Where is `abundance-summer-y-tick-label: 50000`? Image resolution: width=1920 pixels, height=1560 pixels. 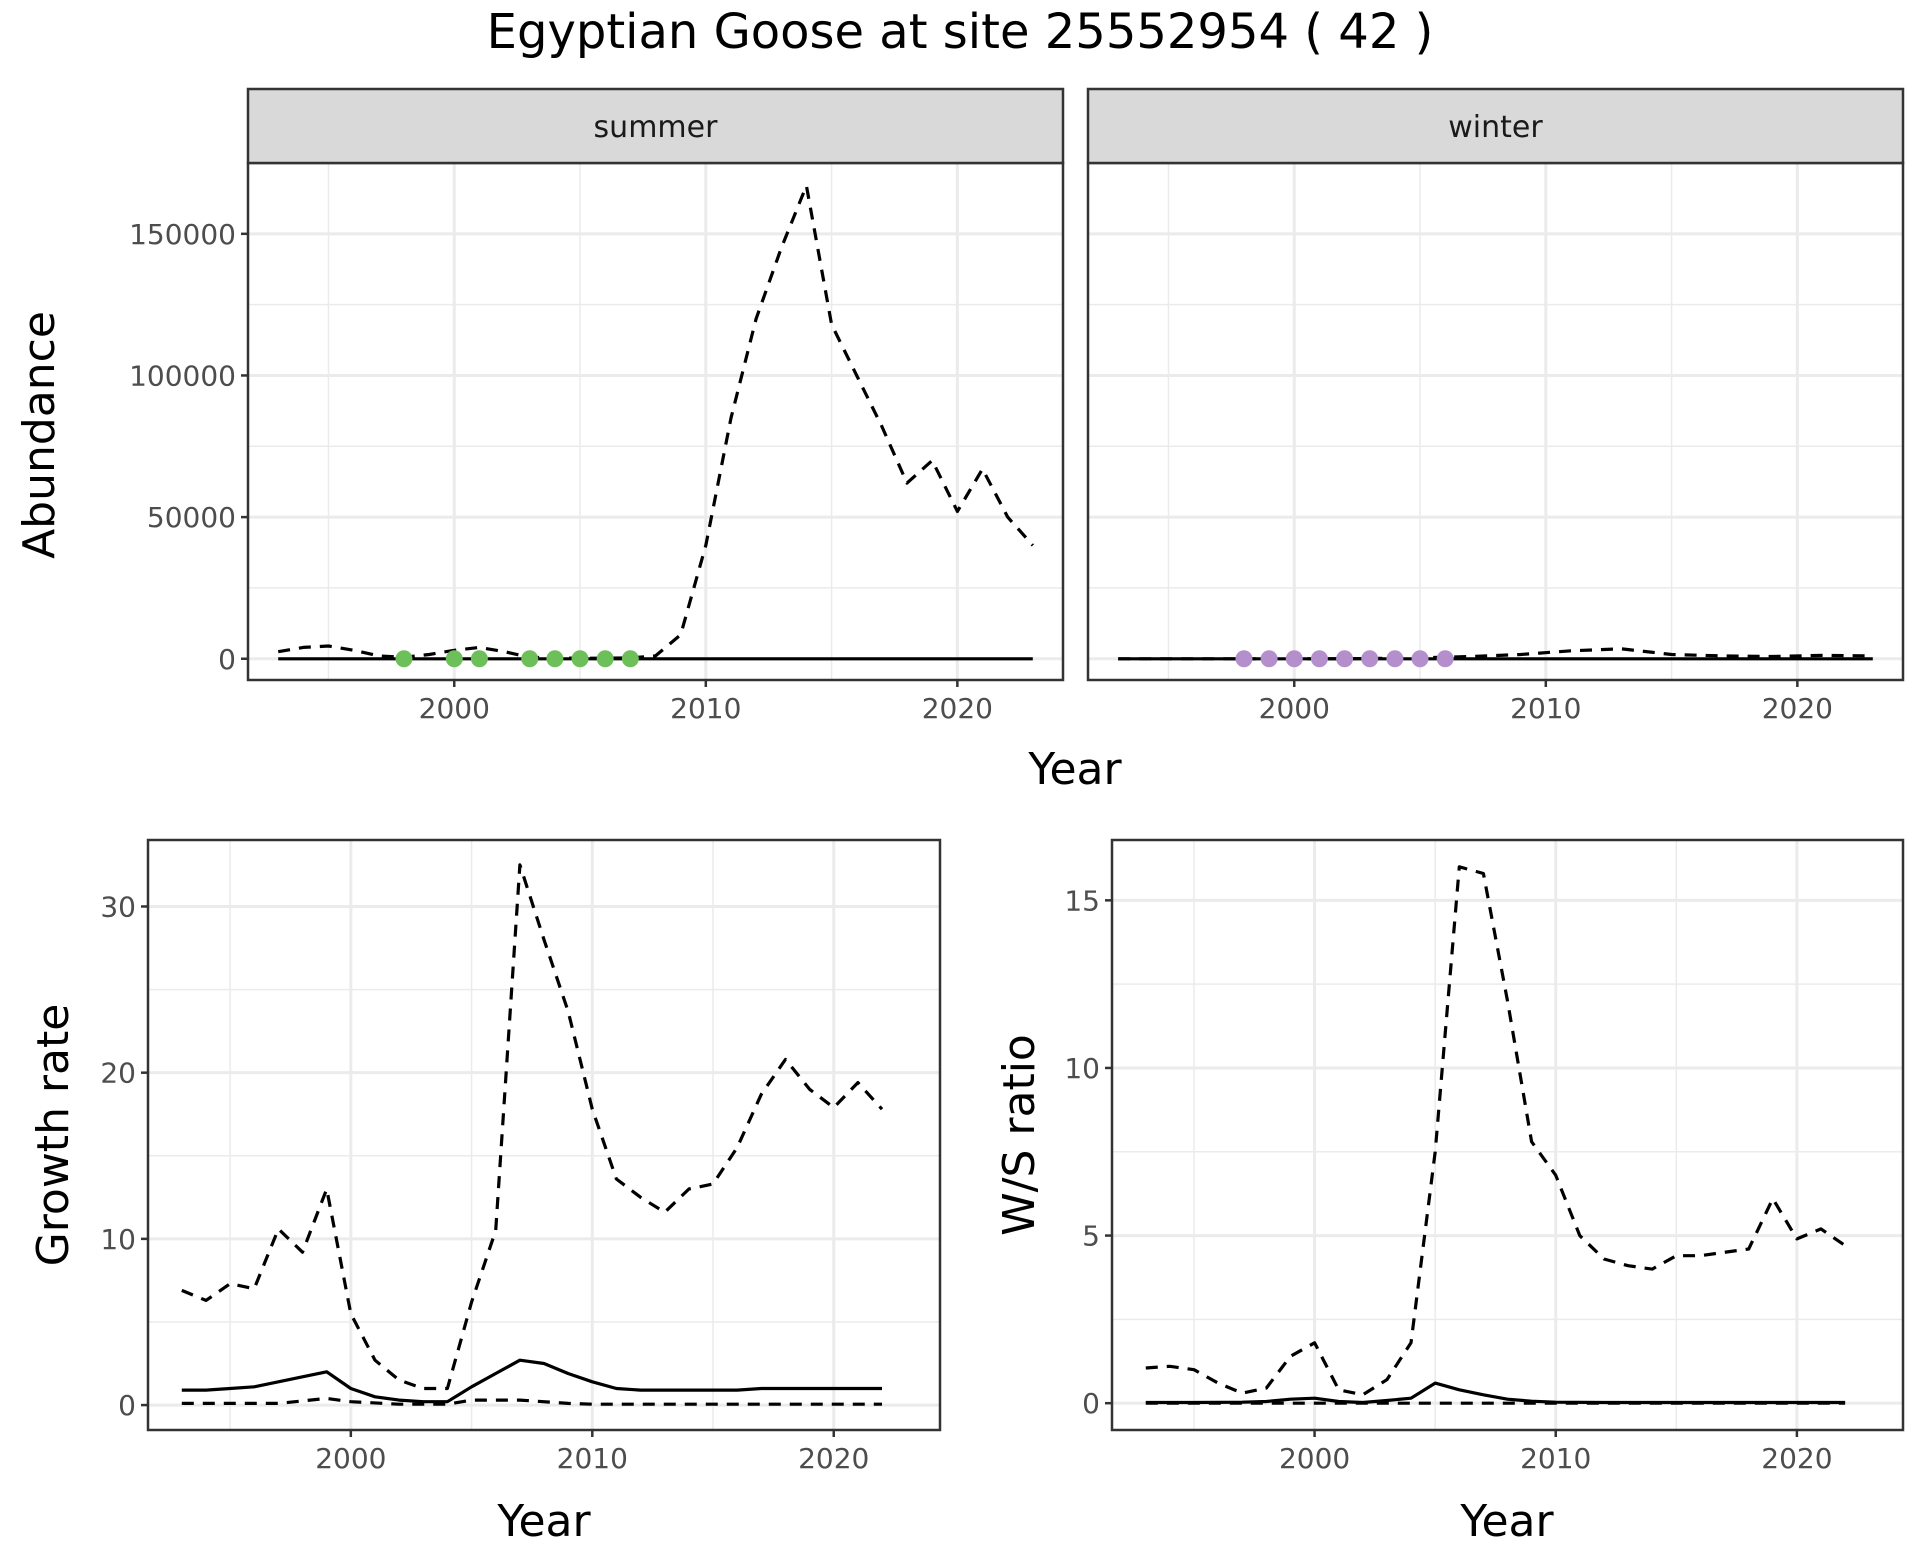
abundance-summer-y-tick-label: 50000 is located at coordinates (191, 517).